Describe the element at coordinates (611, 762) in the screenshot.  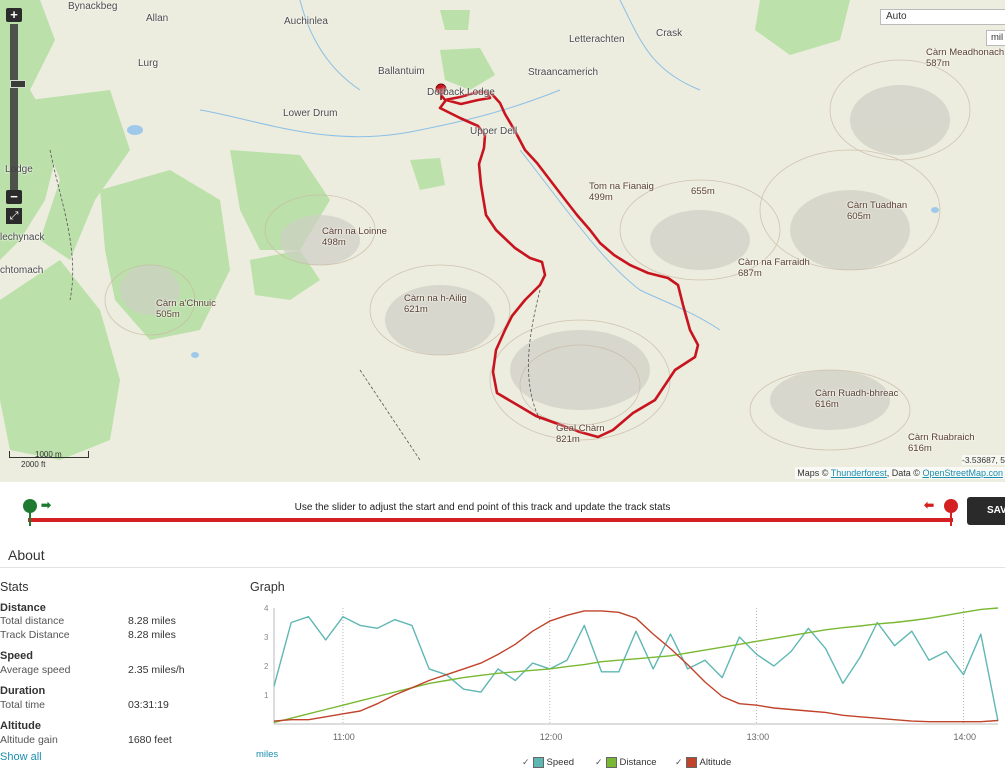
I see `distance-swatch` at that location.